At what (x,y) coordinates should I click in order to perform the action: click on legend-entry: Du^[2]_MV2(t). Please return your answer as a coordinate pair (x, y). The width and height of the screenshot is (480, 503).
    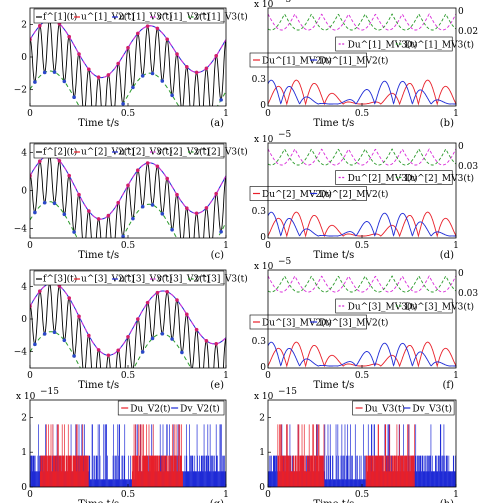
    Looking at the image, I should click on (297, 194).